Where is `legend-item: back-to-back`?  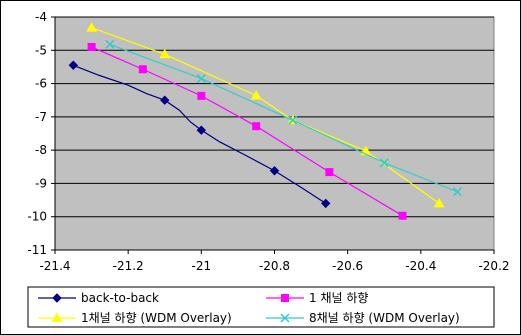
legend-item: back-to-back is located at coordinates (98, 298).